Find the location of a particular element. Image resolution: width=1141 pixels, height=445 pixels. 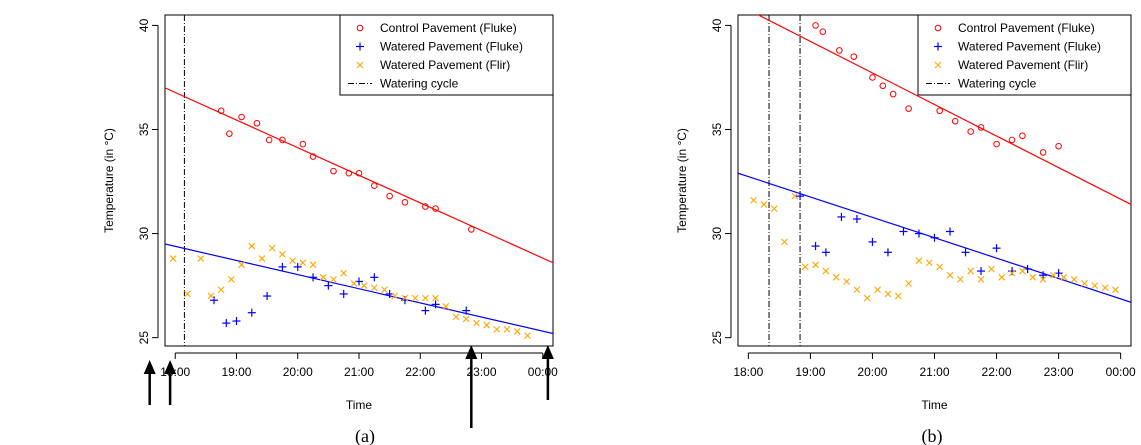

arrow-annotations is located at coordinates (348, 386).